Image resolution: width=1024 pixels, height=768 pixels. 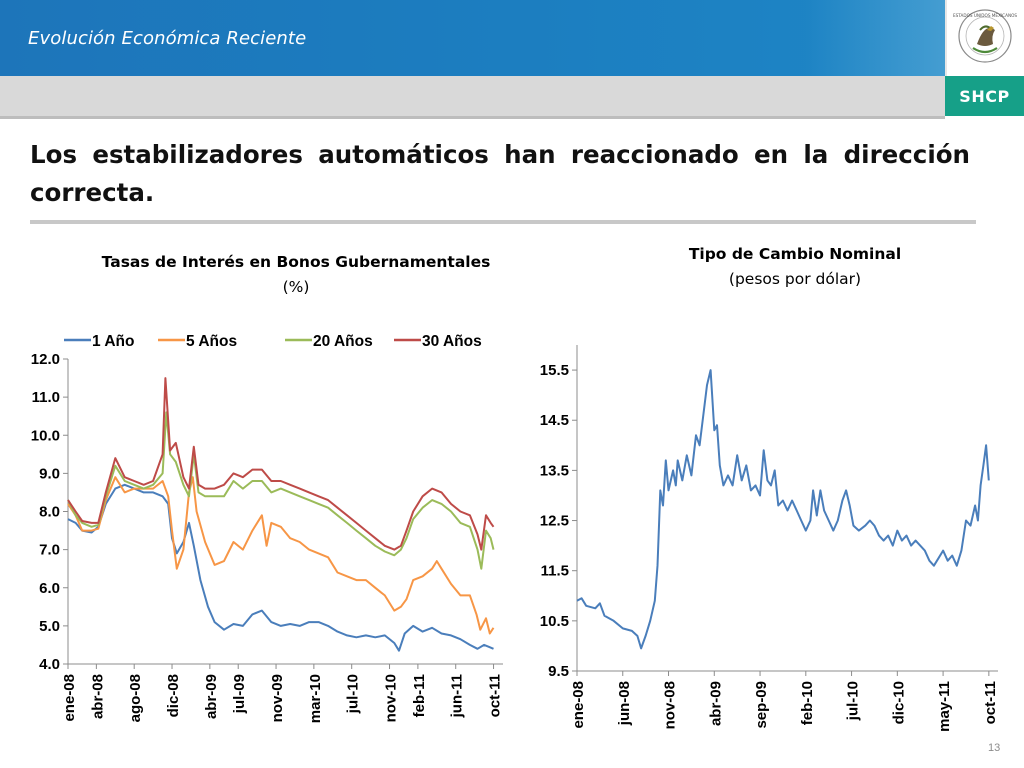 I want to click on x-tick-label: dic-10, so click(x=898, y=702).